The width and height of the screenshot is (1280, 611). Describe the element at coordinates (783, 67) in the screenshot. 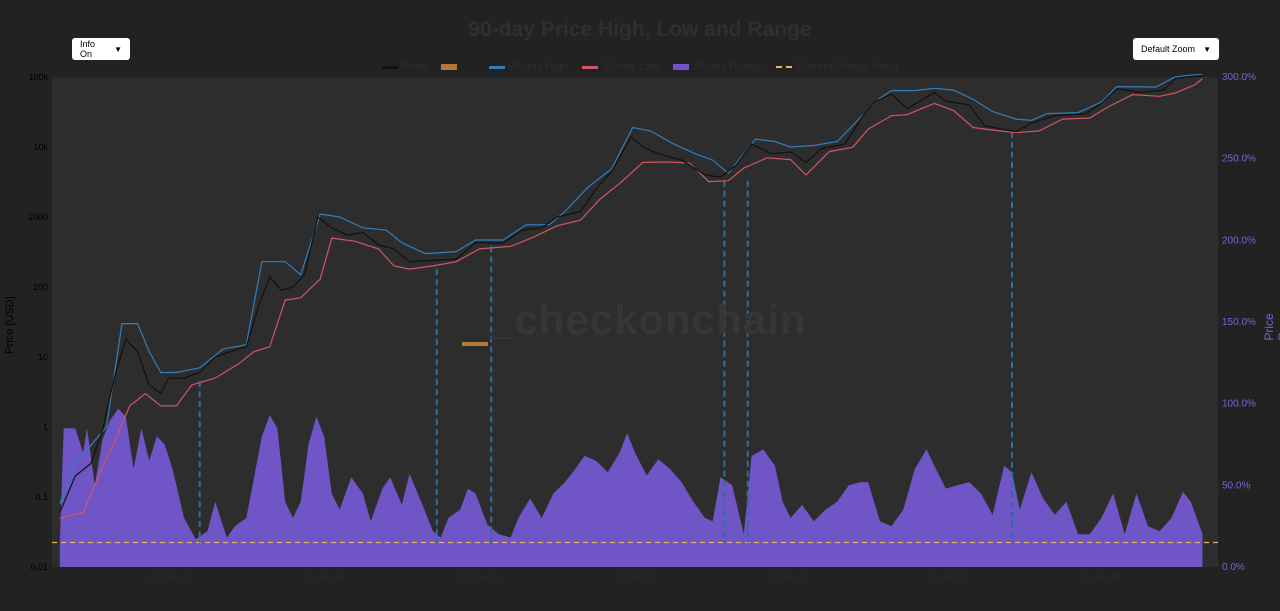

I see `legend-swatch-current-range` at that location.